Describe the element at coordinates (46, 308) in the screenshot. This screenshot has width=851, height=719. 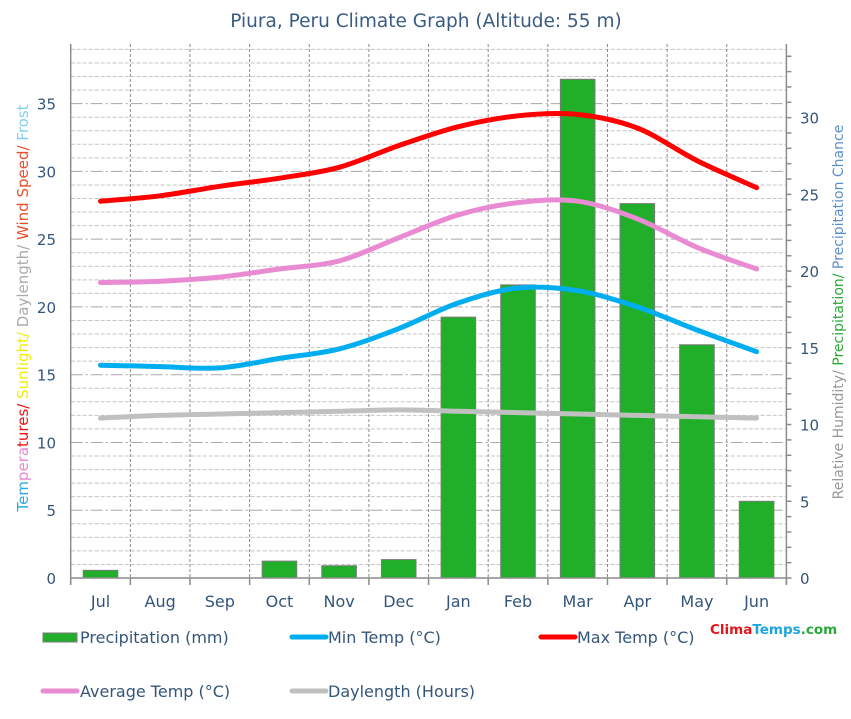
I see `left-axis-tick-label: 20` at that location.